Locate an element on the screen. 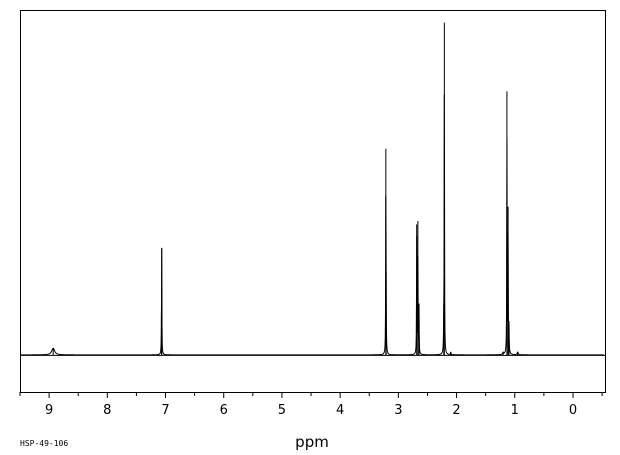 This screenshot has height=455, width=620. tick-label: 7 is located at coordinates (165, 410).